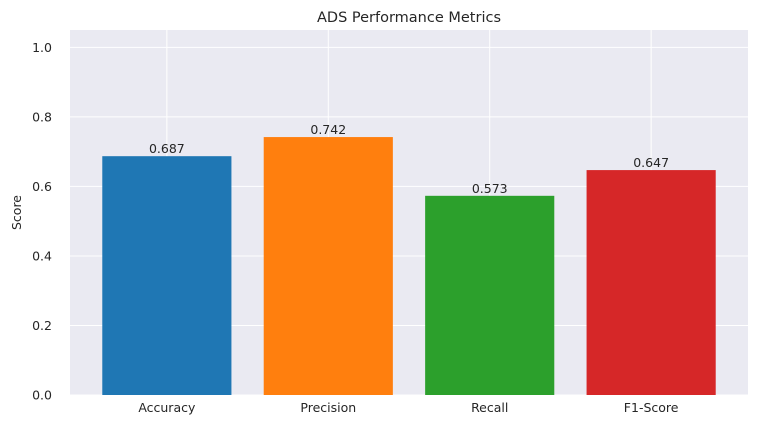 The height and width of the screenshot is (427, 758). I want to click on bar-recall, so click(490, 295).